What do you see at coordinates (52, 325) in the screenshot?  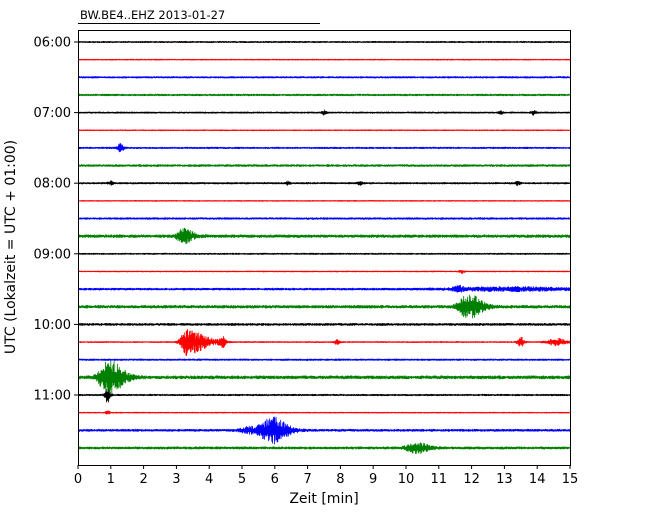 I see `y-tick-label: 10:00` at bounding box center [52, 325].